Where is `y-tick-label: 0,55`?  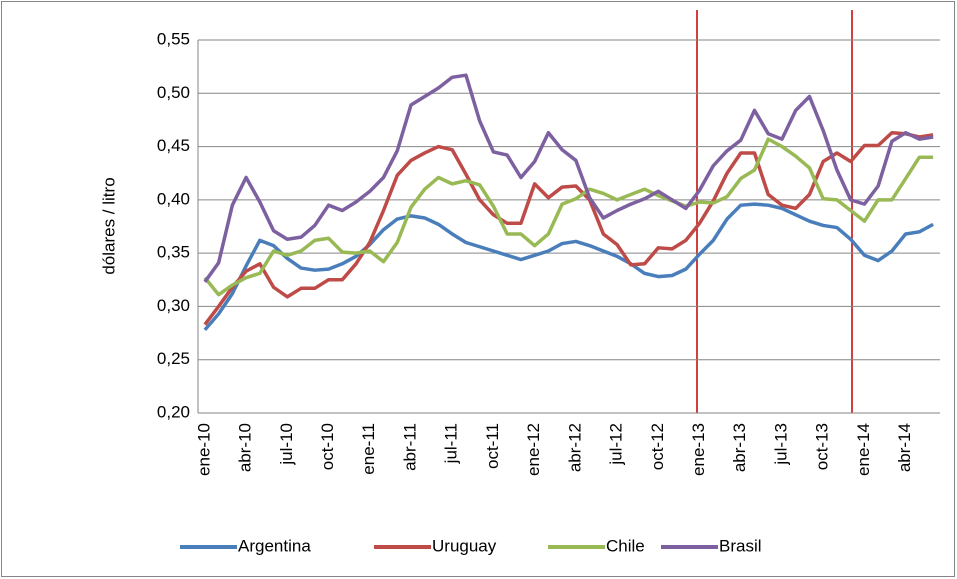
y-tick-label: 0,55 is located at coordinates (173, 38).